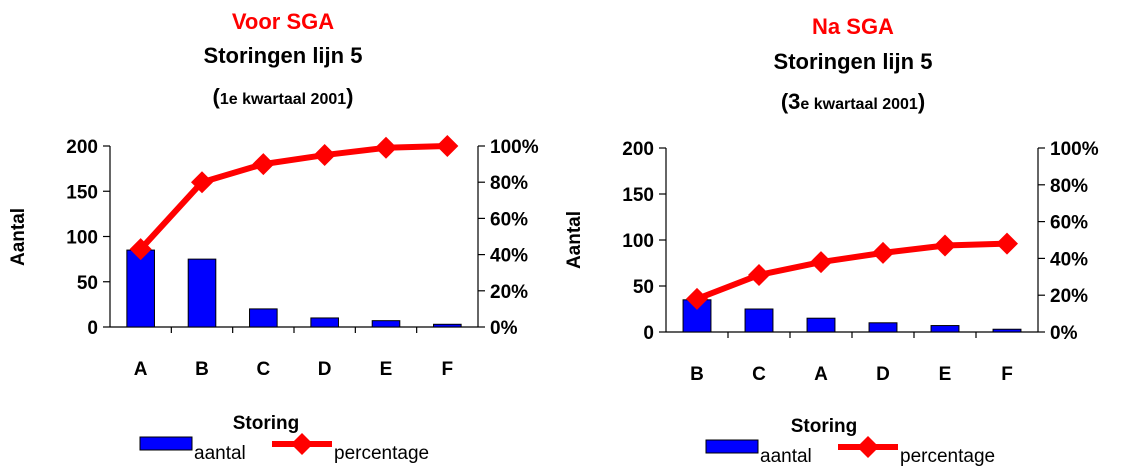 Image resolution: width=1127 pixels, height=469 pixels. I want to click on chart2-subtitle-big: 3, so click(794, 101).